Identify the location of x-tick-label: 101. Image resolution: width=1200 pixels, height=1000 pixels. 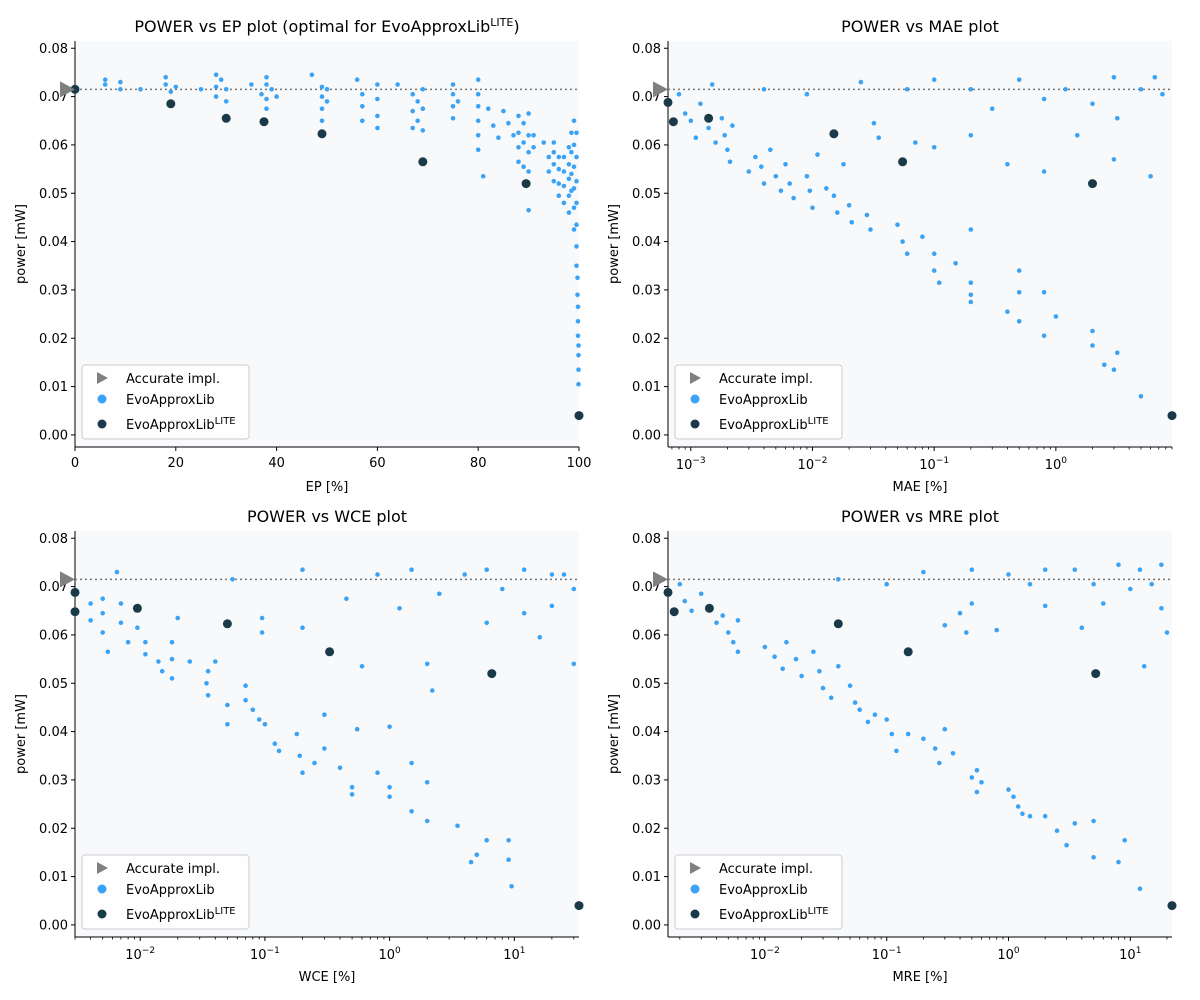
(1130, 954).